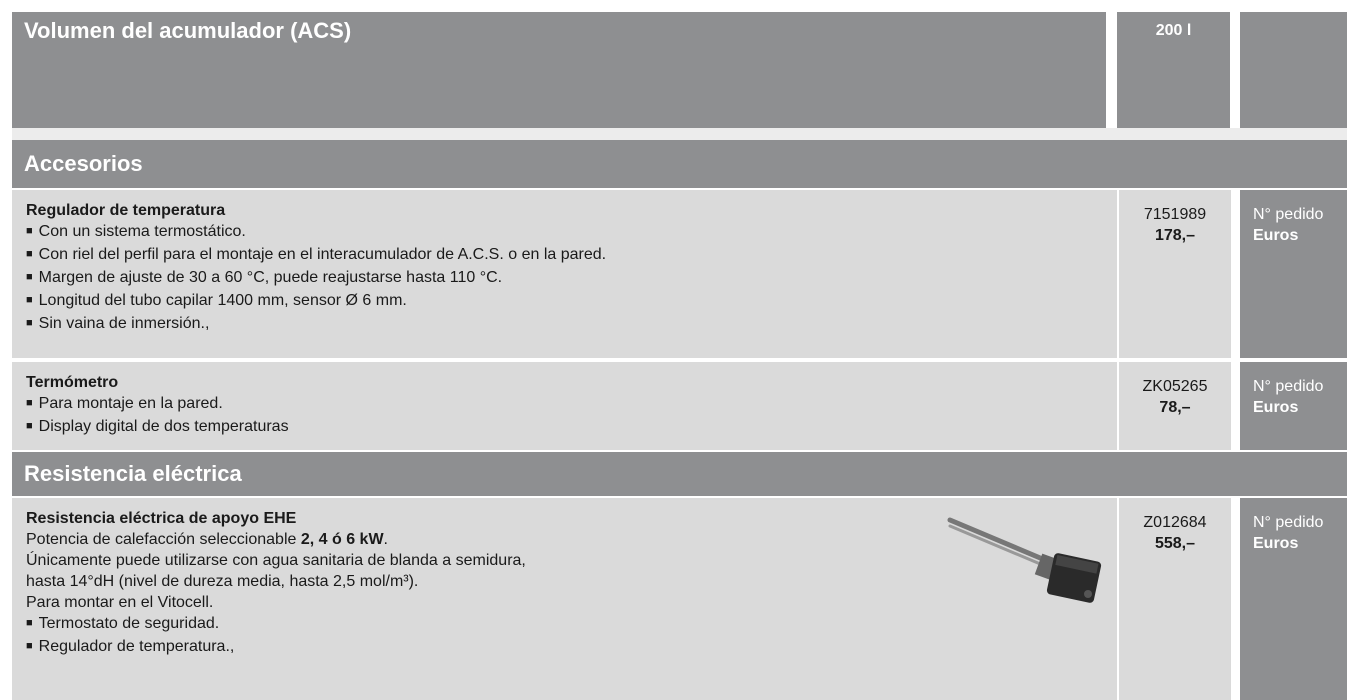 This screenshot has width=1347, height=700. What do you see at coordinates (679, 474) in the screenshot?
I see `section-band: Resistencia eléctrica` at bounding box center [679, 474].